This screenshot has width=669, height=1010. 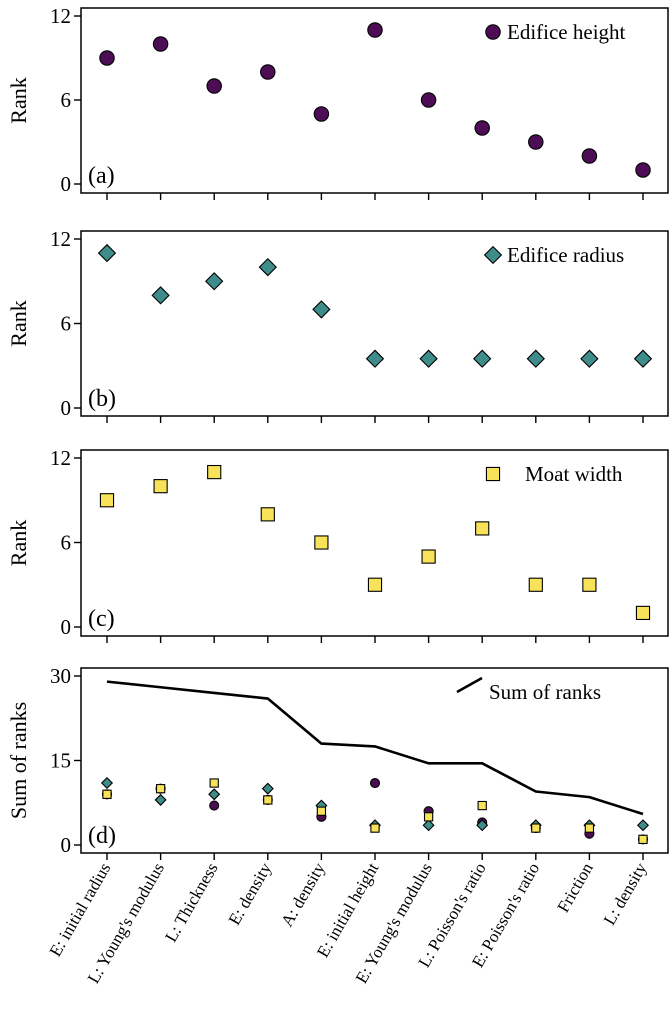 I want to click on series-markers-square, so click(x=375, y=811).